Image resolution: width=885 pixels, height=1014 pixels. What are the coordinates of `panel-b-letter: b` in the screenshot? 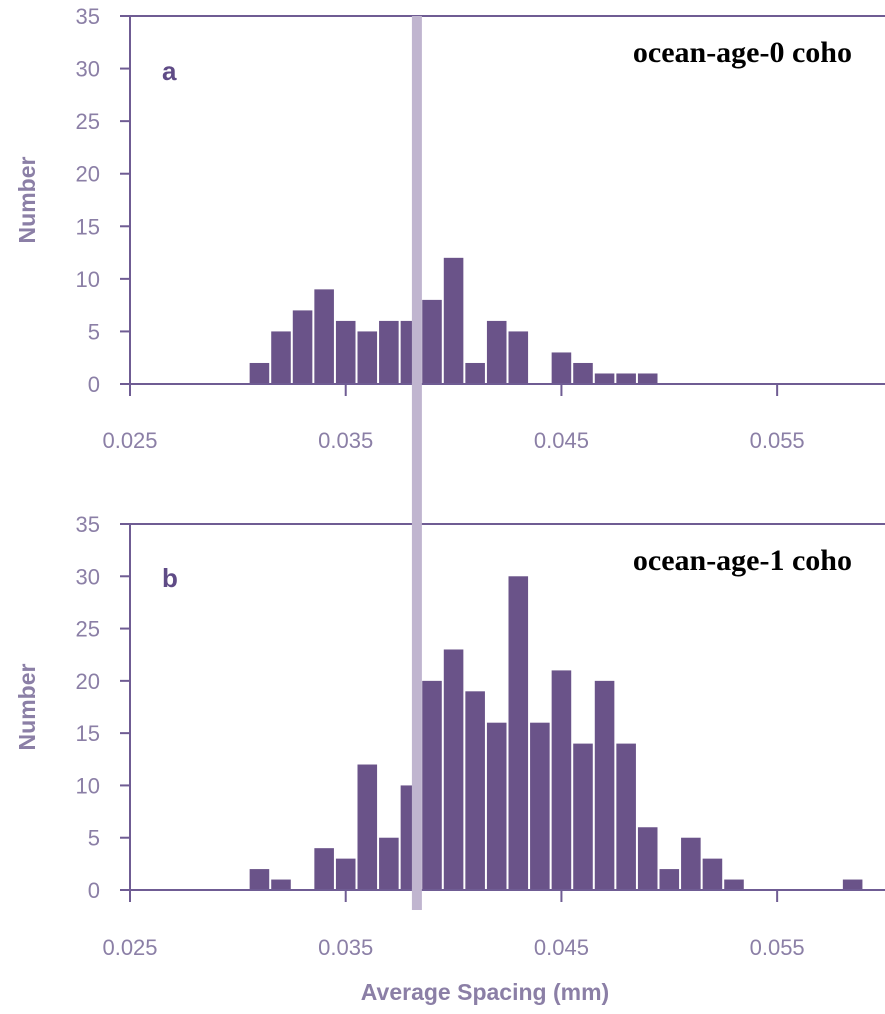 It's located at (170, 578).